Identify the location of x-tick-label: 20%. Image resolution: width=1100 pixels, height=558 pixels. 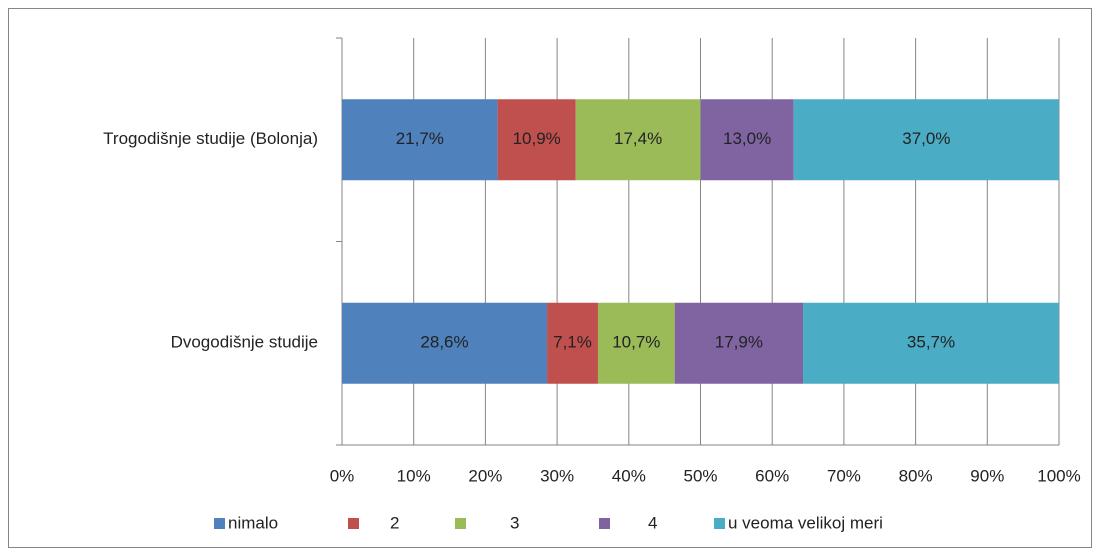
(485, 475).